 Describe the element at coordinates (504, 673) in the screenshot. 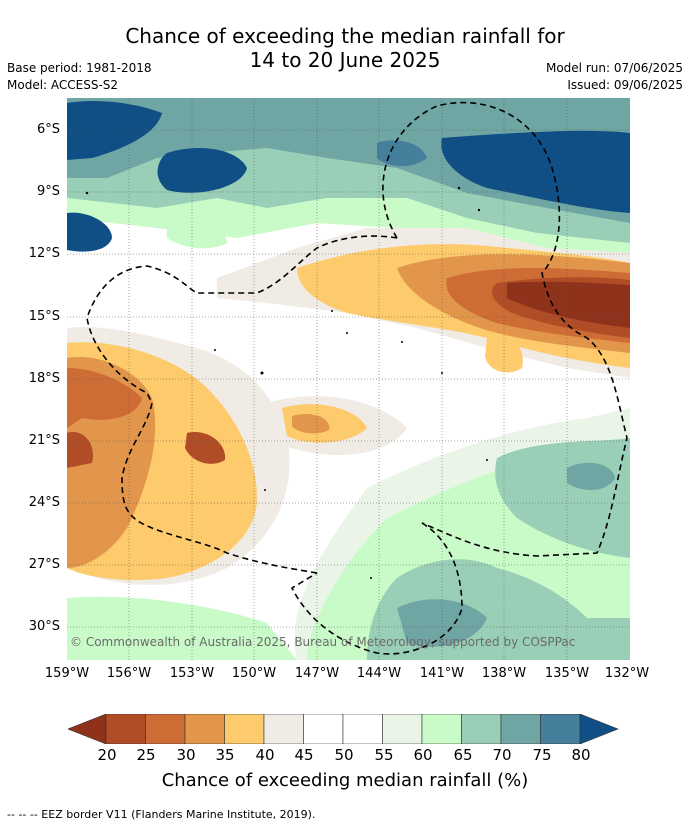

I see `lon-label-138w: 138°W` at that location.